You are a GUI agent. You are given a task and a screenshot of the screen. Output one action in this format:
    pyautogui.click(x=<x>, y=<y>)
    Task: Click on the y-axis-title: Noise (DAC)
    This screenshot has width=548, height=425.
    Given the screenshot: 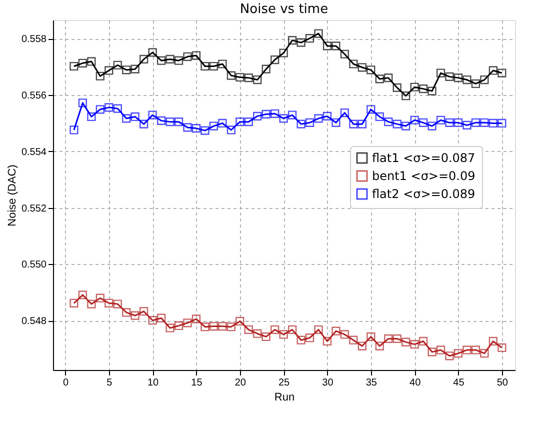 What is the action you would take?
    pyautogui.click(x=12, y=195)
    